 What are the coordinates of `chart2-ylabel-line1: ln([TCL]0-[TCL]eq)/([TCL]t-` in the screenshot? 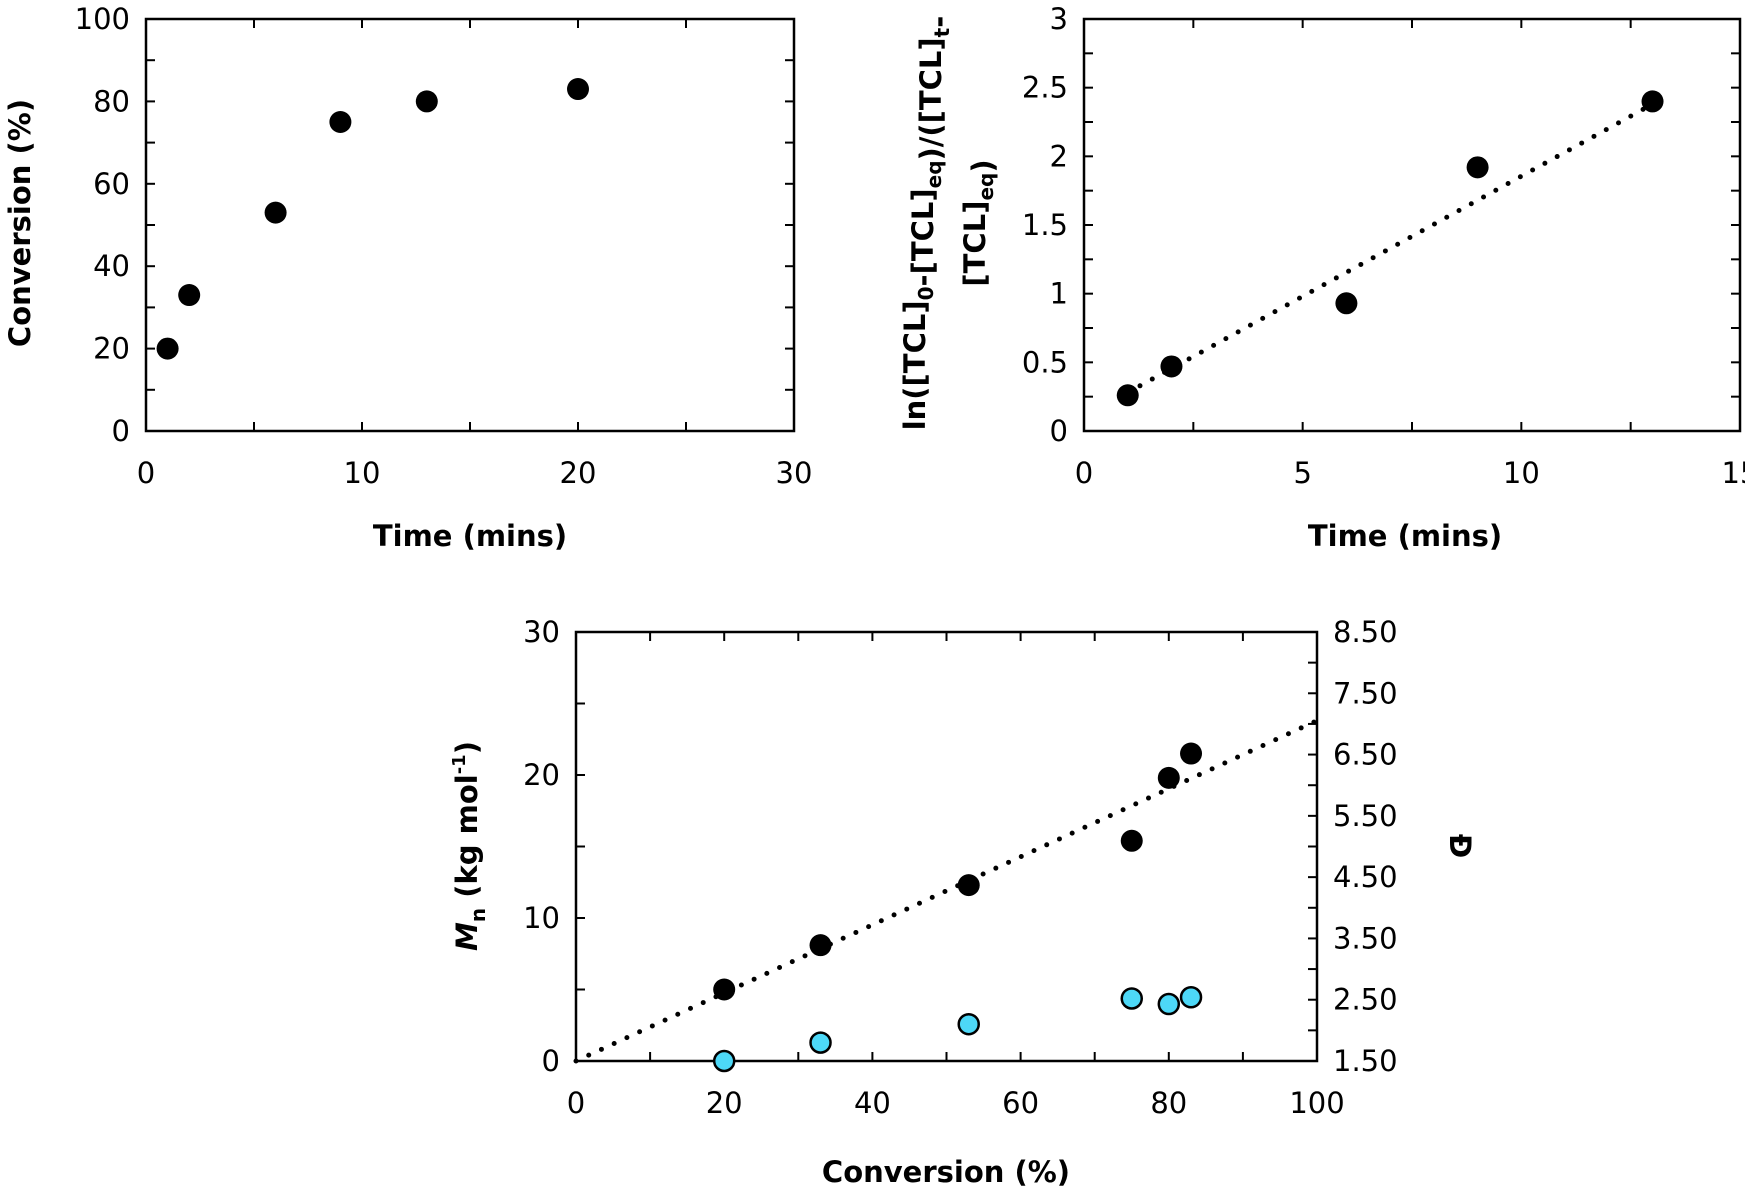 It's located at (927, 223).